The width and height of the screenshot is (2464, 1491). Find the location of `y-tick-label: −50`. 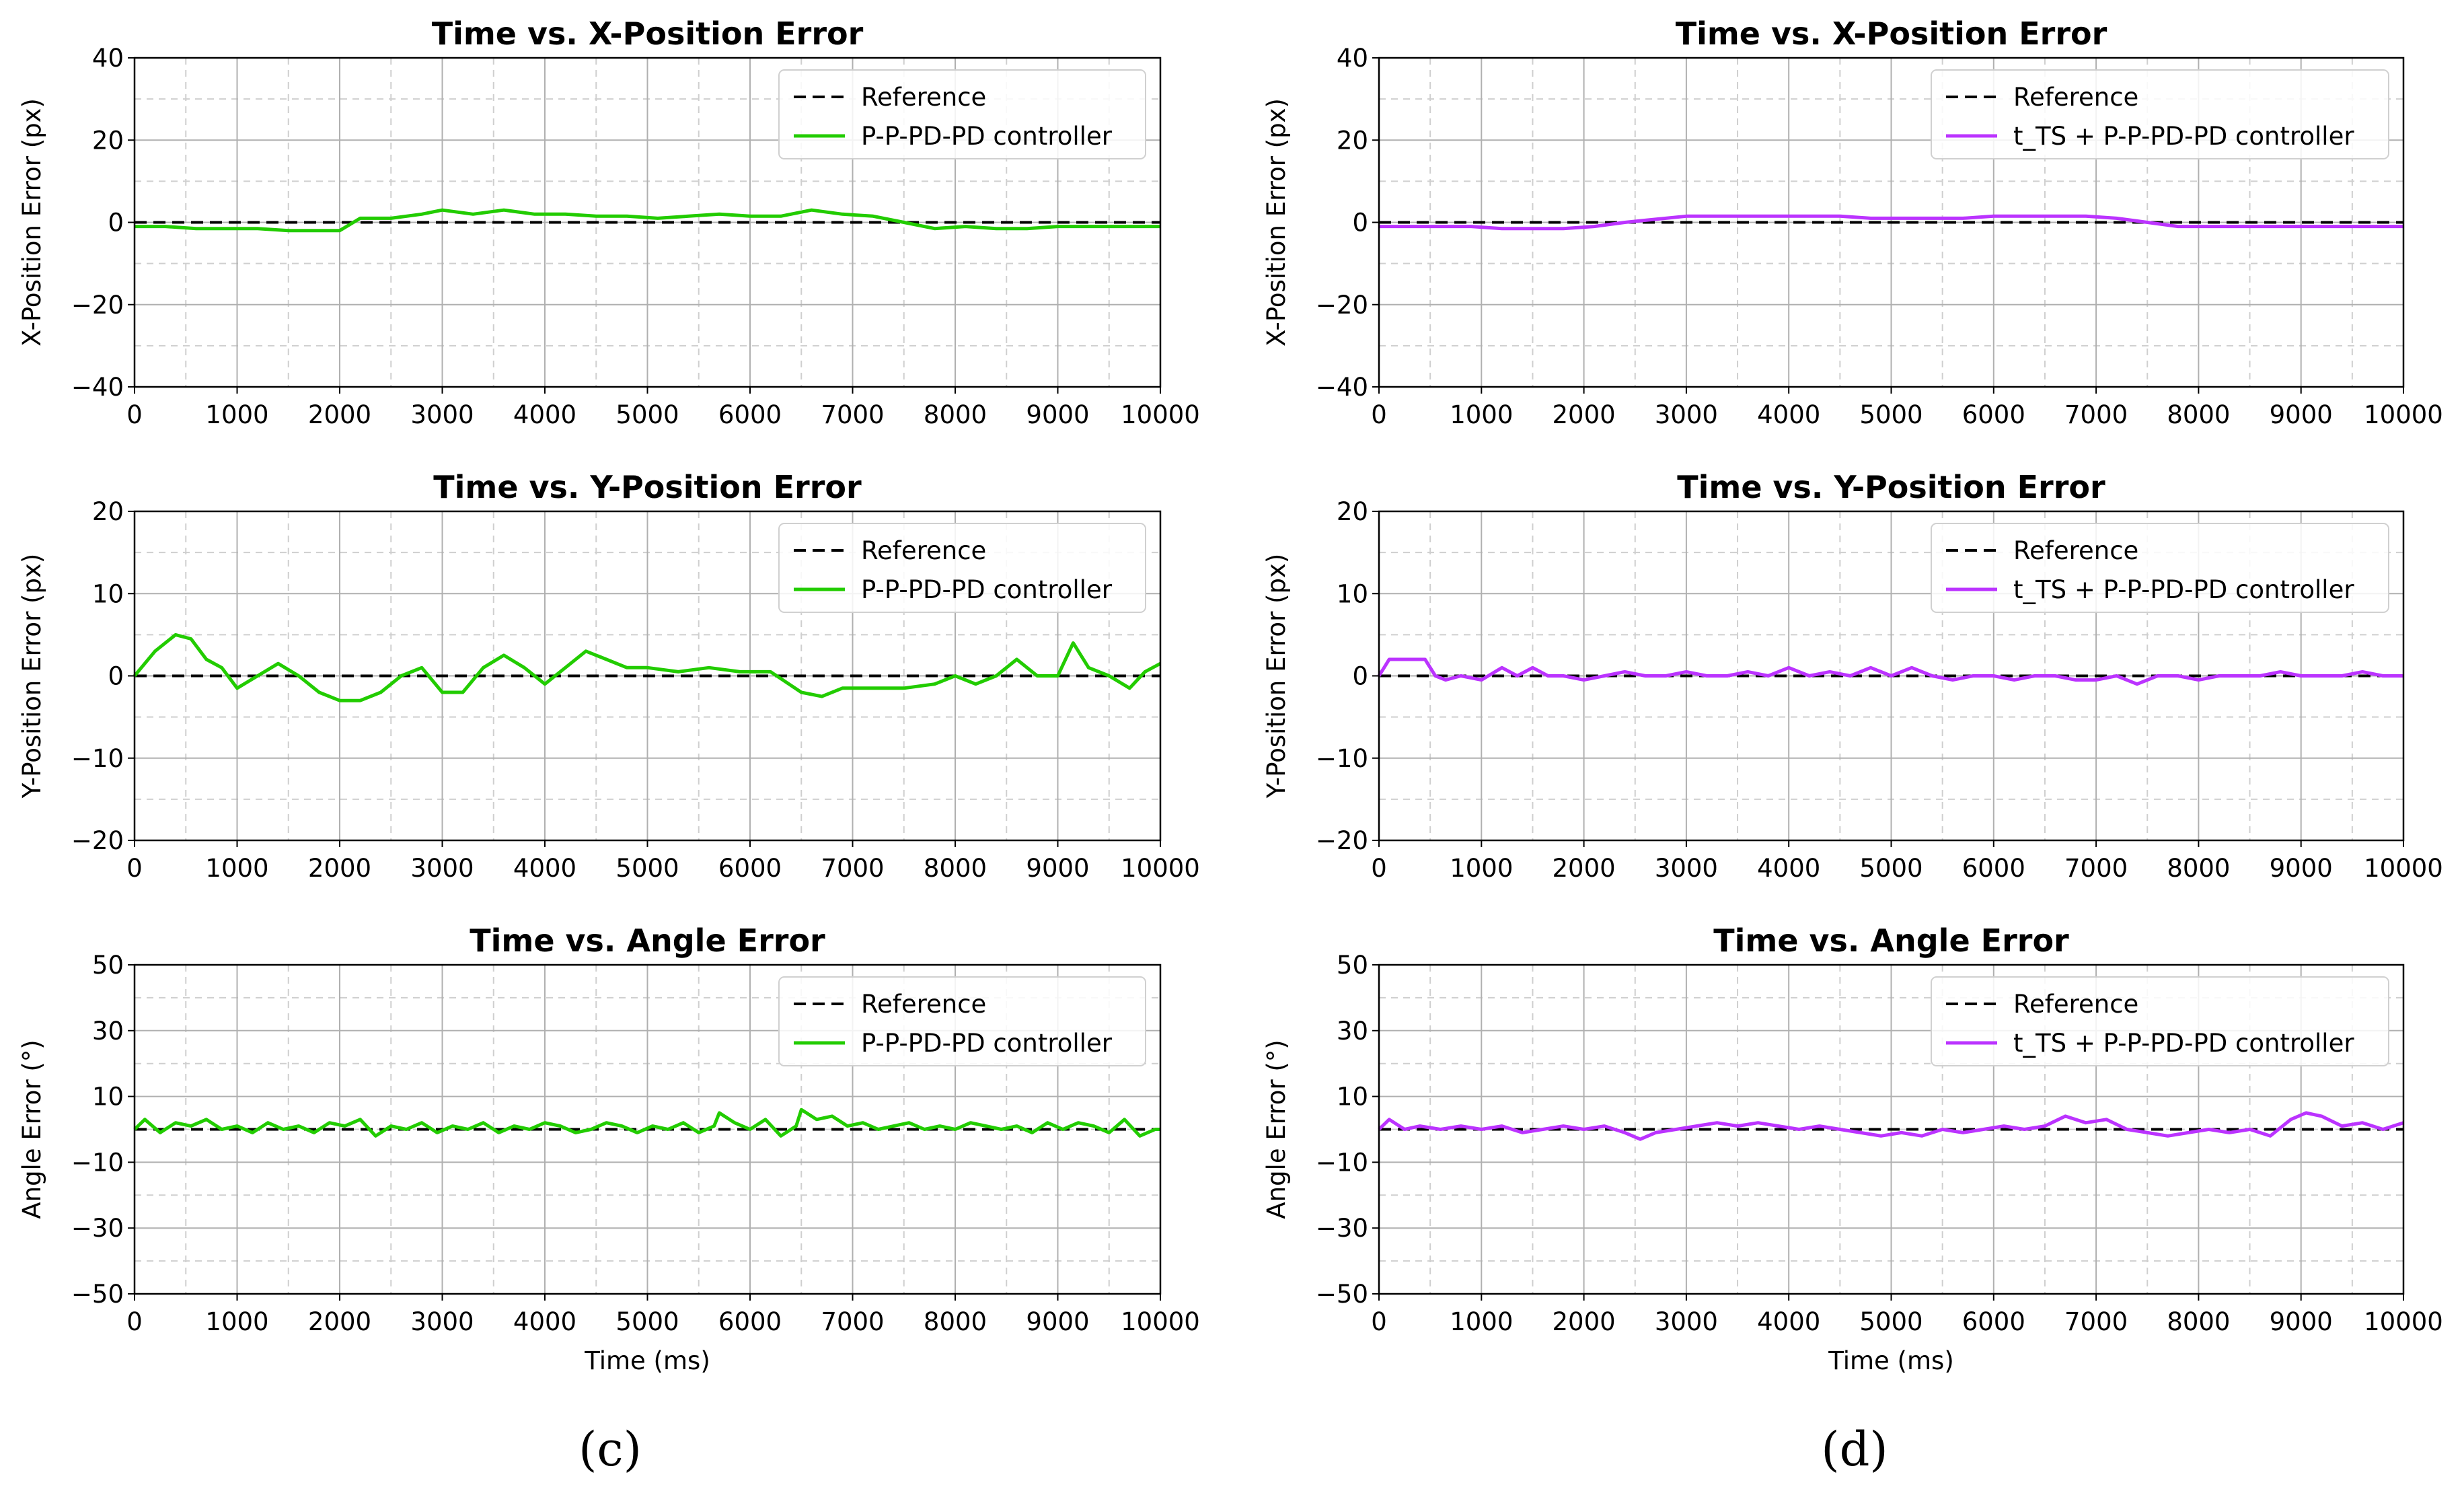

y-tick-label: −50 is located at coordinates (1342, 1294).